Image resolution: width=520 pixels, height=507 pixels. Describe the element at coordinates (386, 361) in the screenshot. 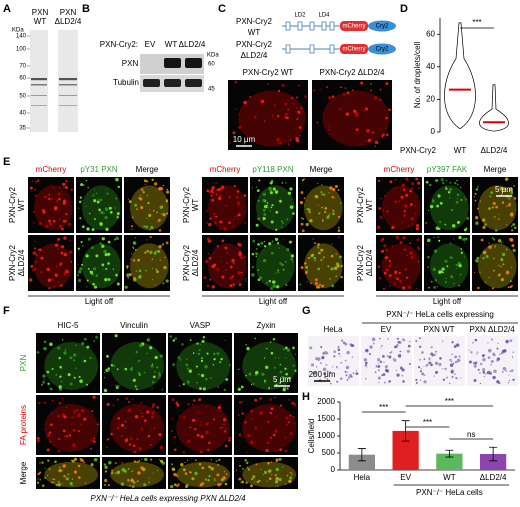

I see `image-frame` at that location.